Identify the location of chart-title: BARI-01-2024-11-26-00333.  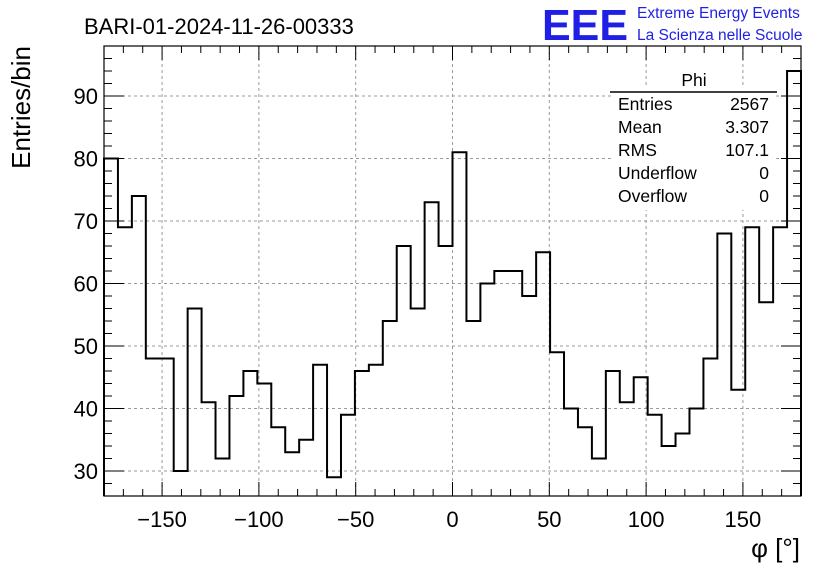
(219, 26).